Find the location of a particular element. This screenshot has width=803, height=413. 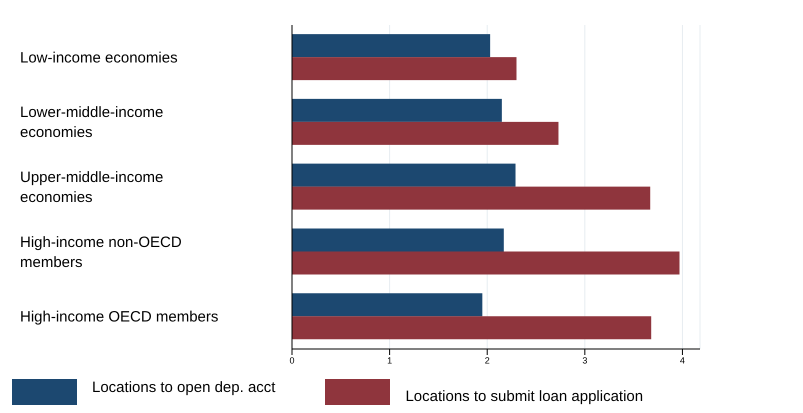

y-tick-label: Upper-middle-income economies is located at coordinates (92, 187).